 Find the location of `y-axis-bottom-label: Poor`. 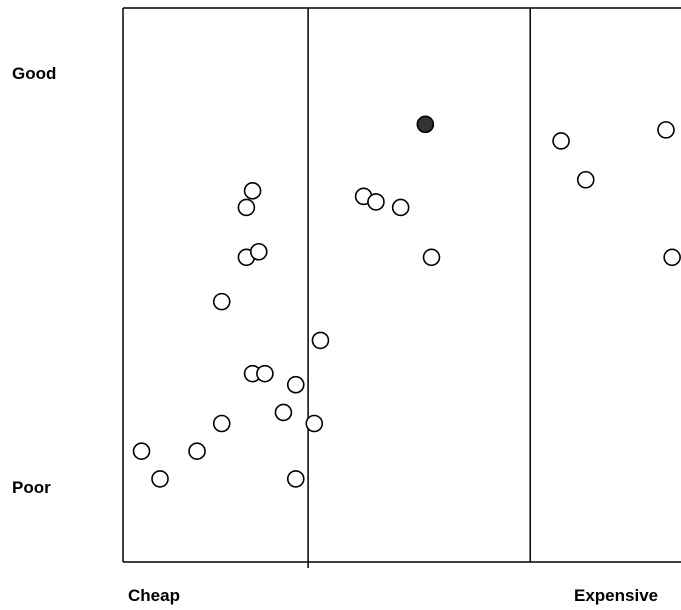

y-axis-bottom-label: Poor is located at coordinates (31, 487).